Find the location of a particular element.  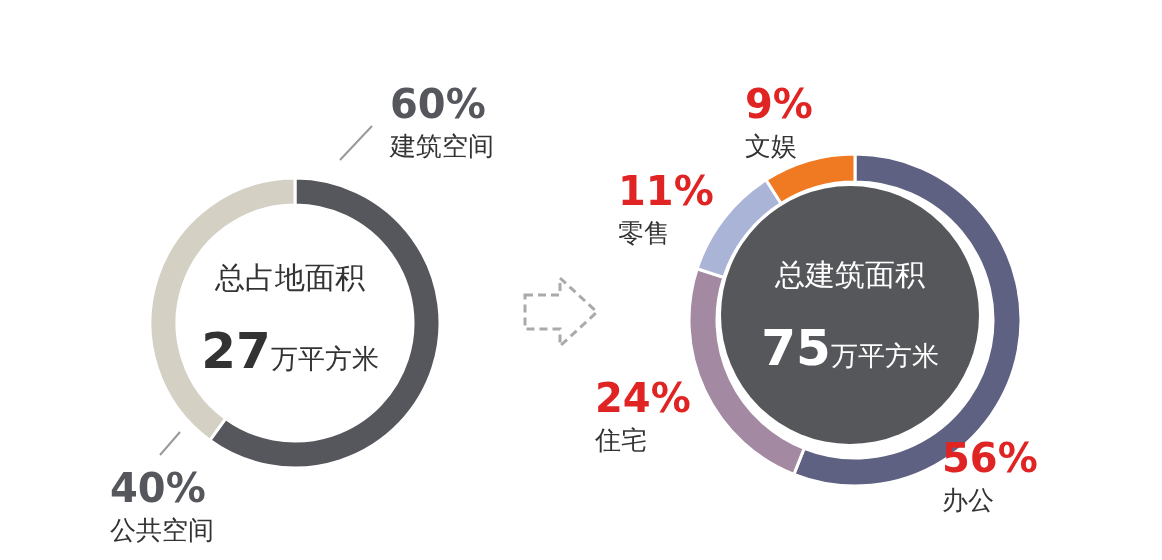

text: 75万平方米 is located at coordinates (850, 348).